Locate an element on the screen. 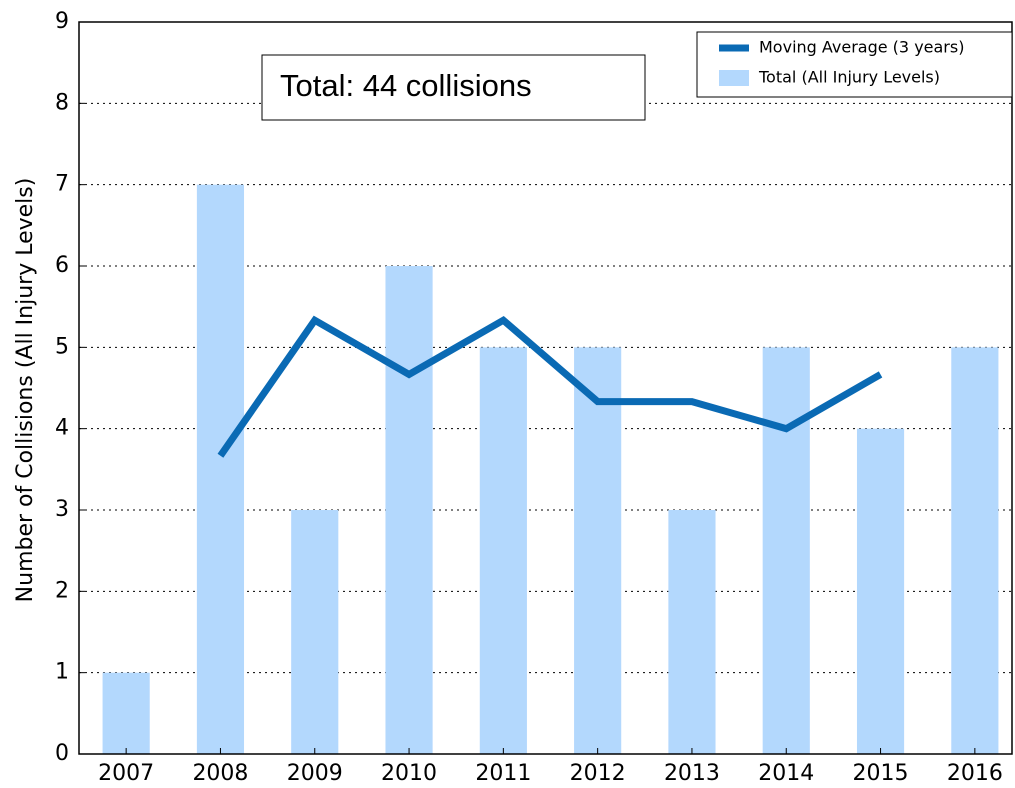 This screenshot has width=1015, height=788. x-tick-label: 2012 is located at coordinates (598, 773).